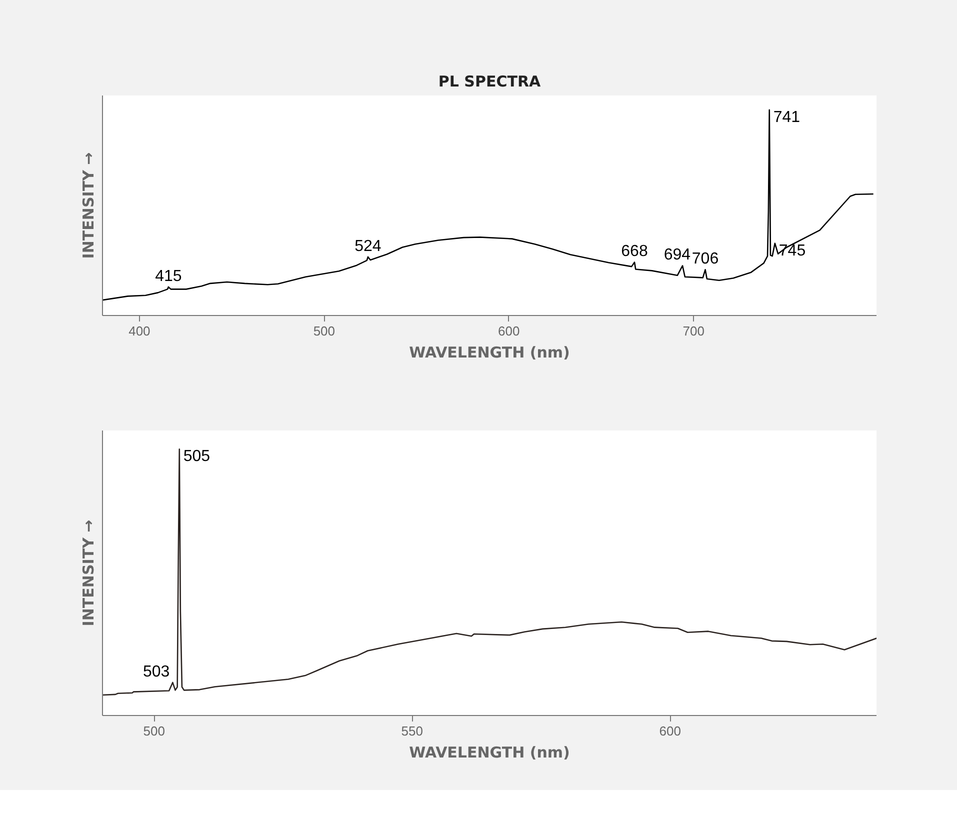 This screenshot has width=957, height=827. I want to click on annotation: 415, so click(168, 276).